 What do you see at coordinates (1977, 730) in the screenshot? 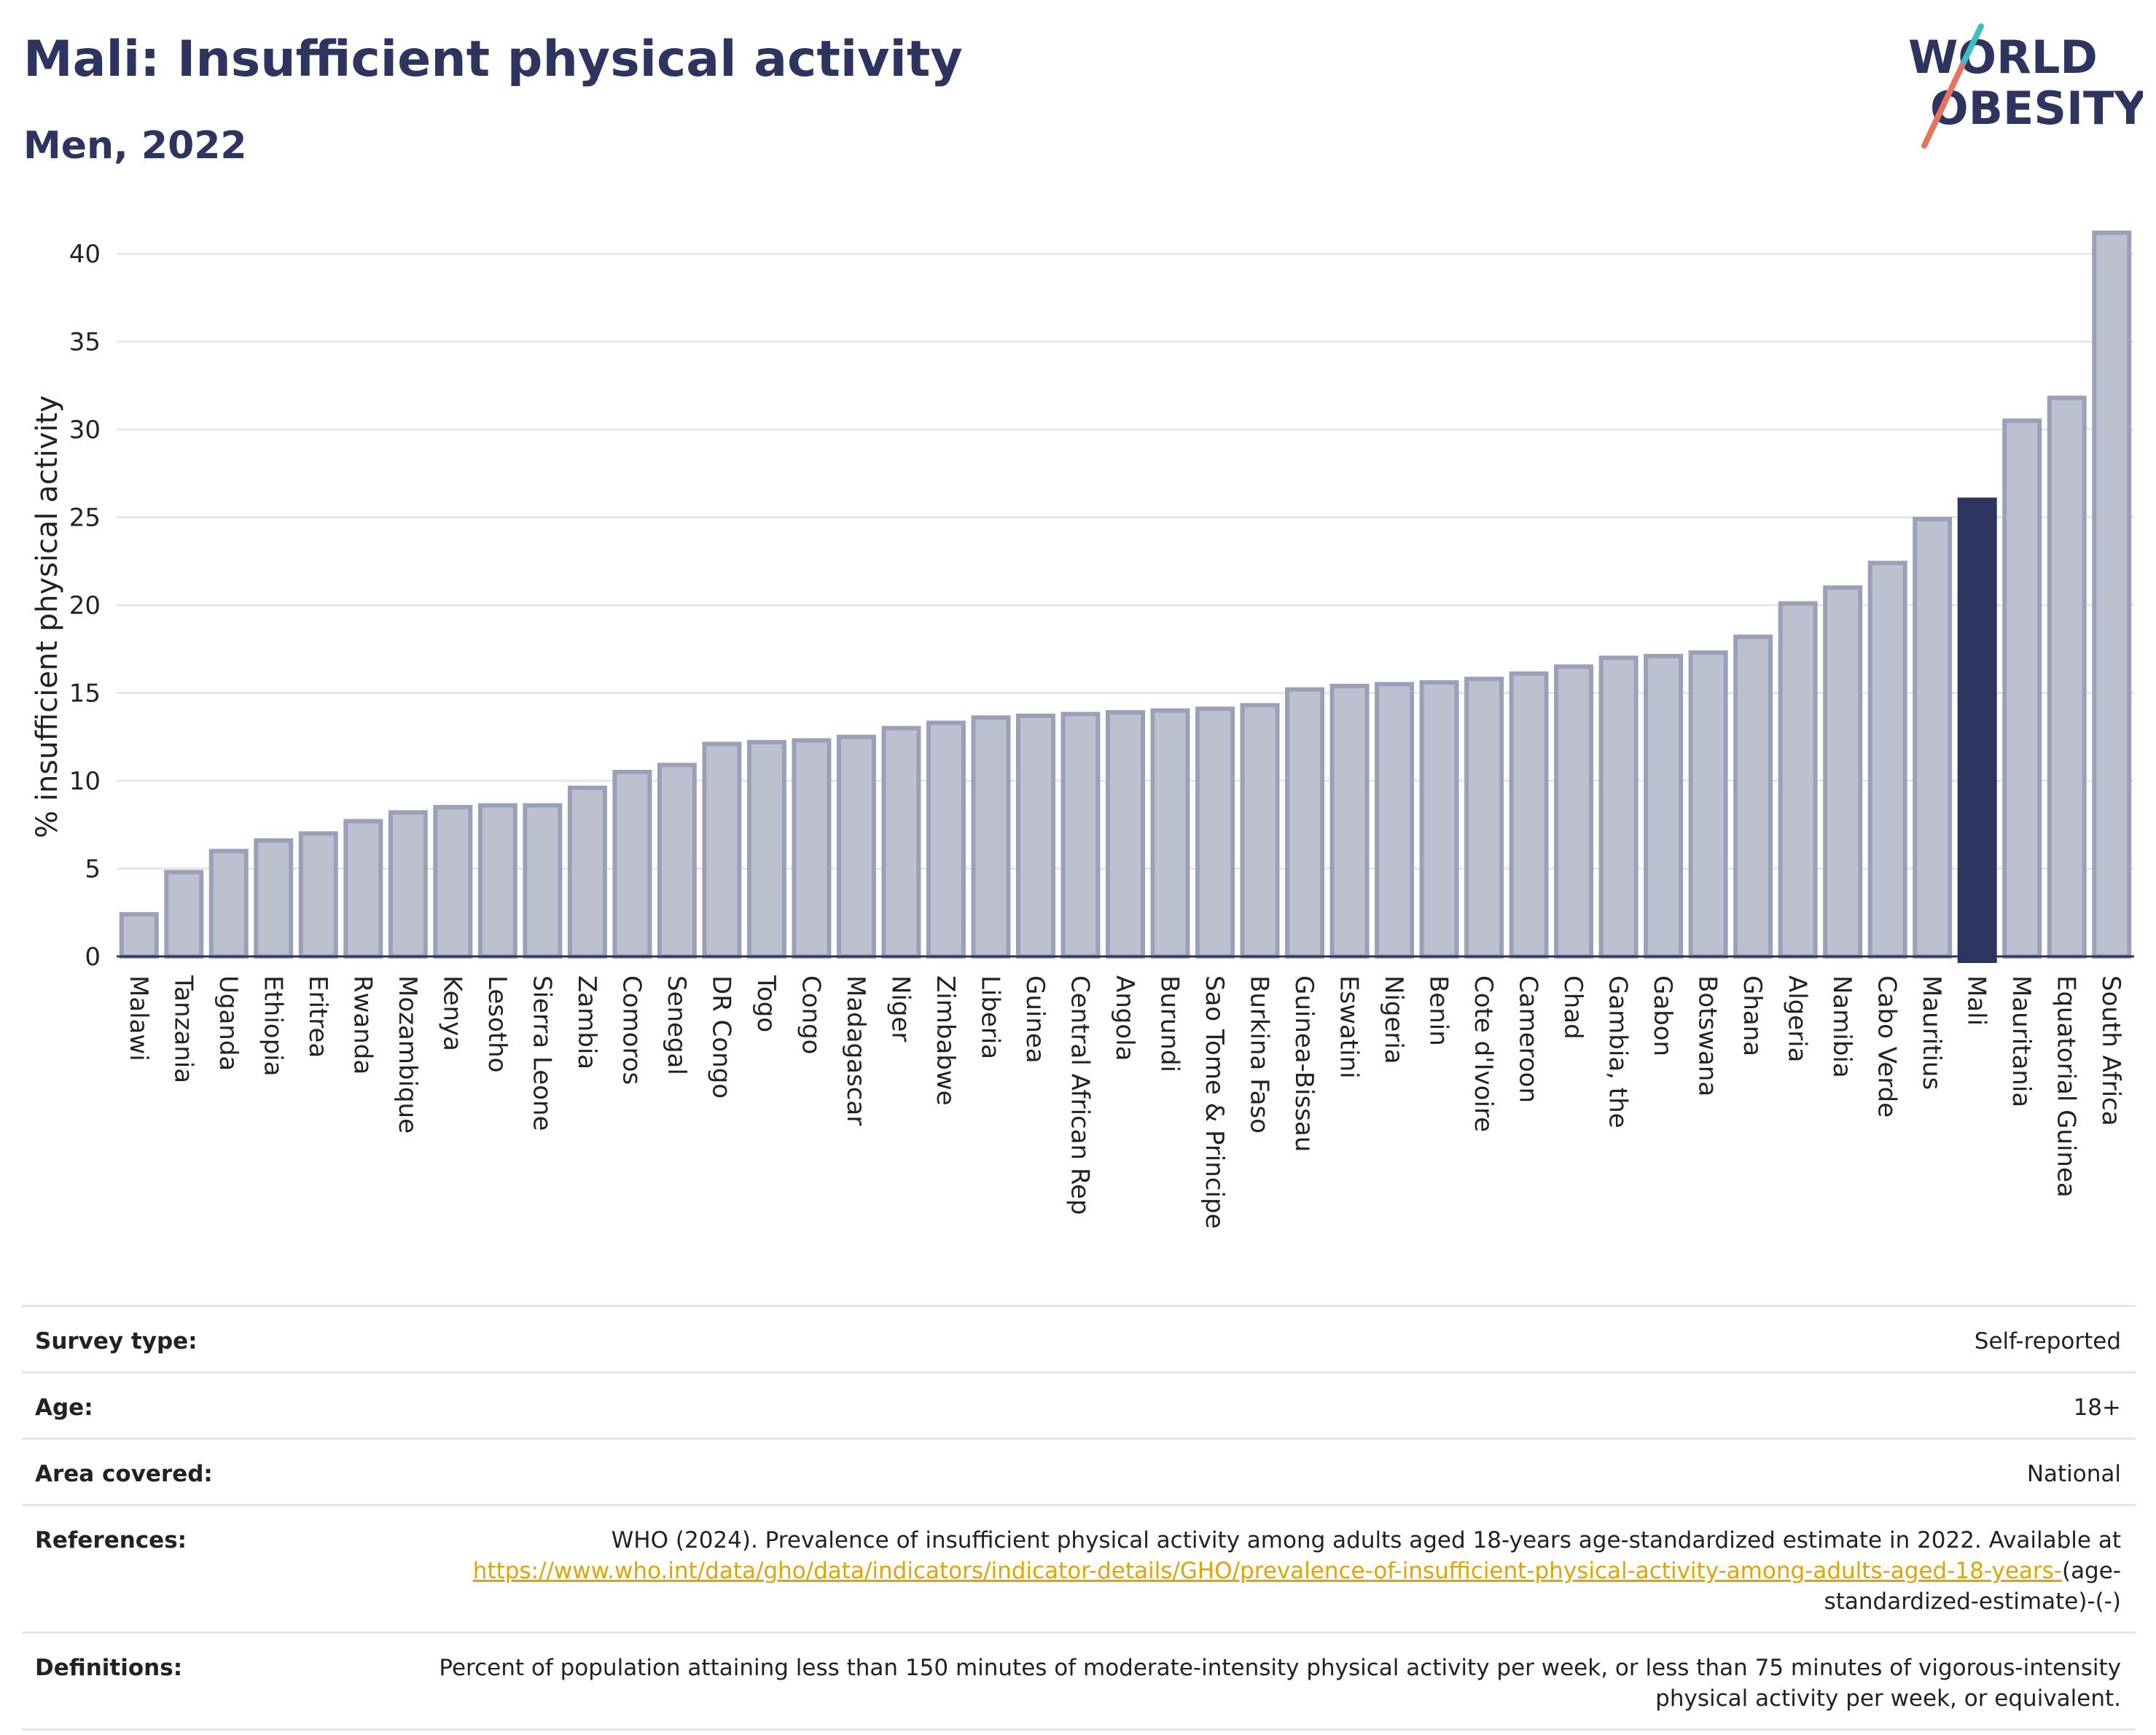
I see `bar-mali` at bounding box center [1977, 730].